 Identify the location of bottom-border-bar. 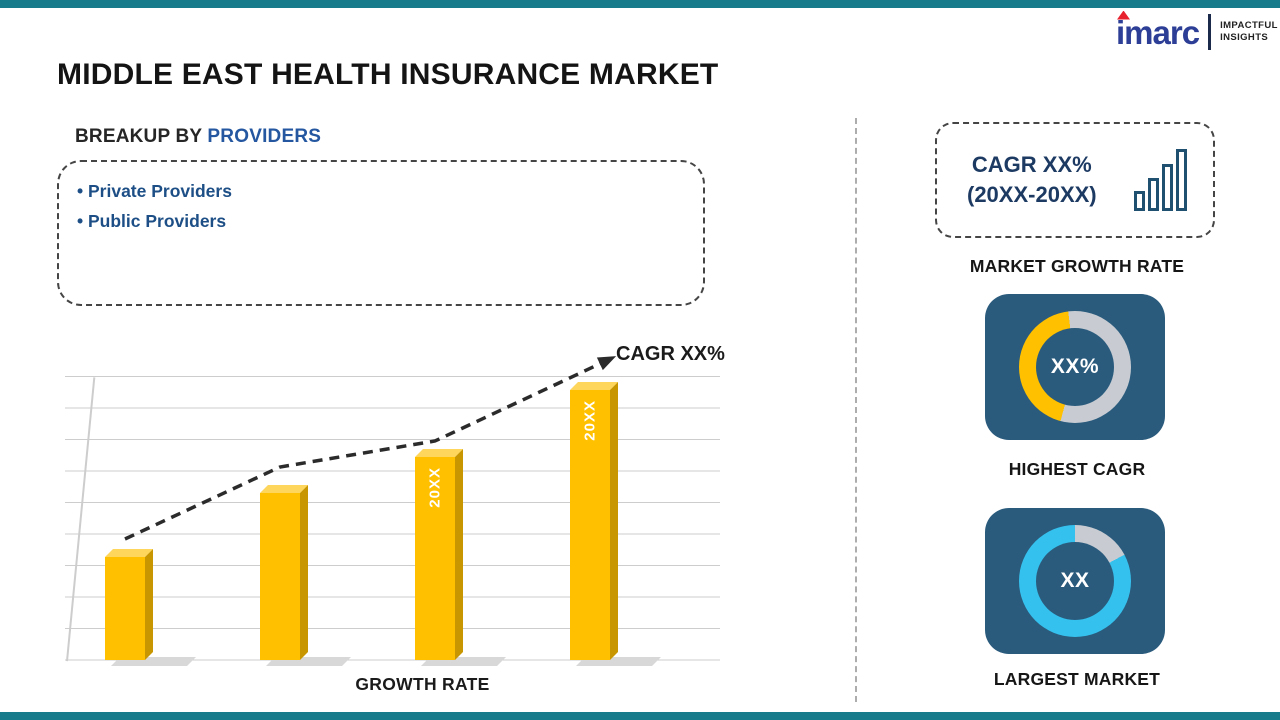
(640, 716).